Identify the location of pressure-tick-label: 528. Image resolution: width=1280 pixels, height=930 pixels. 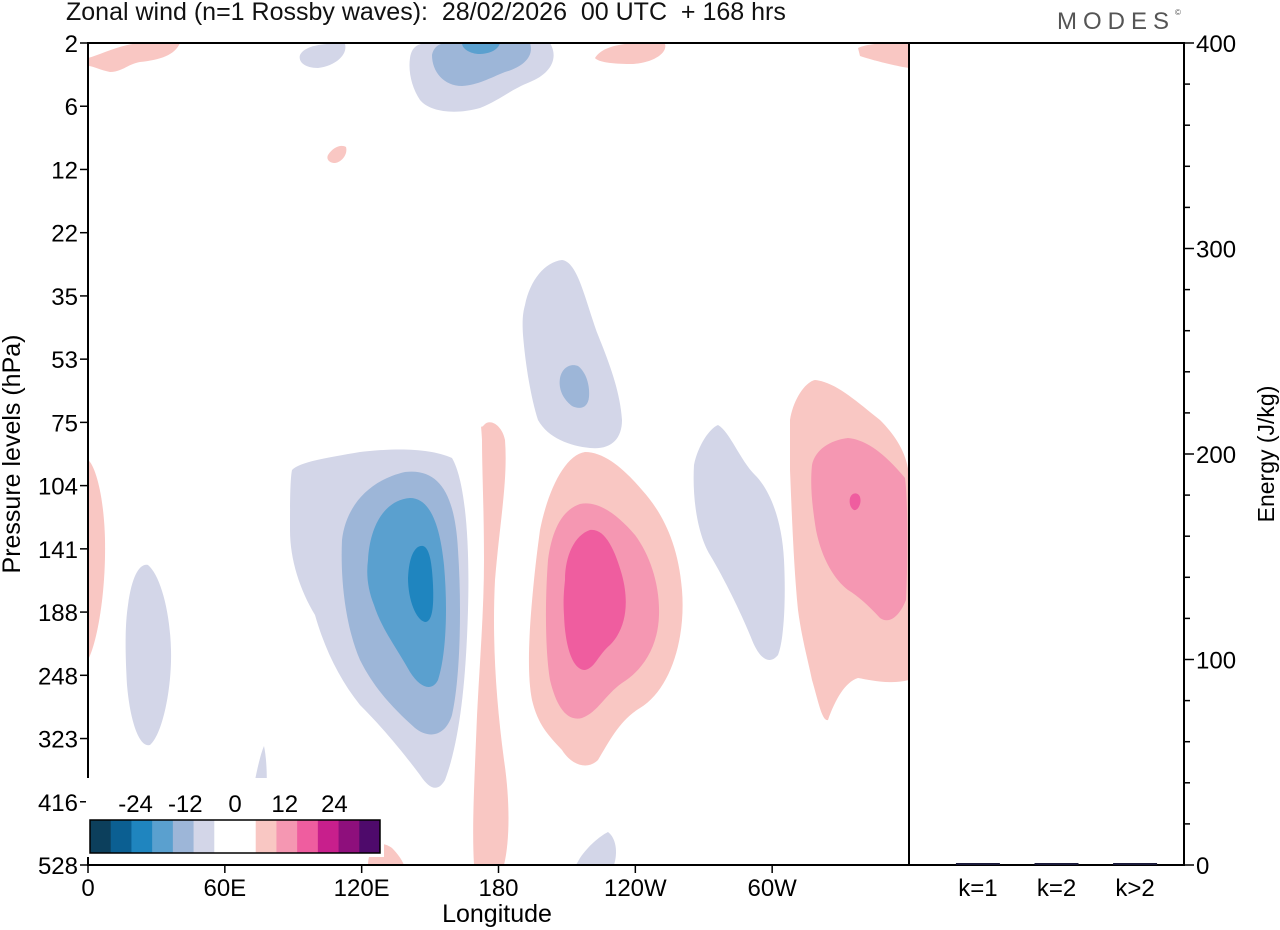
(58, 866).